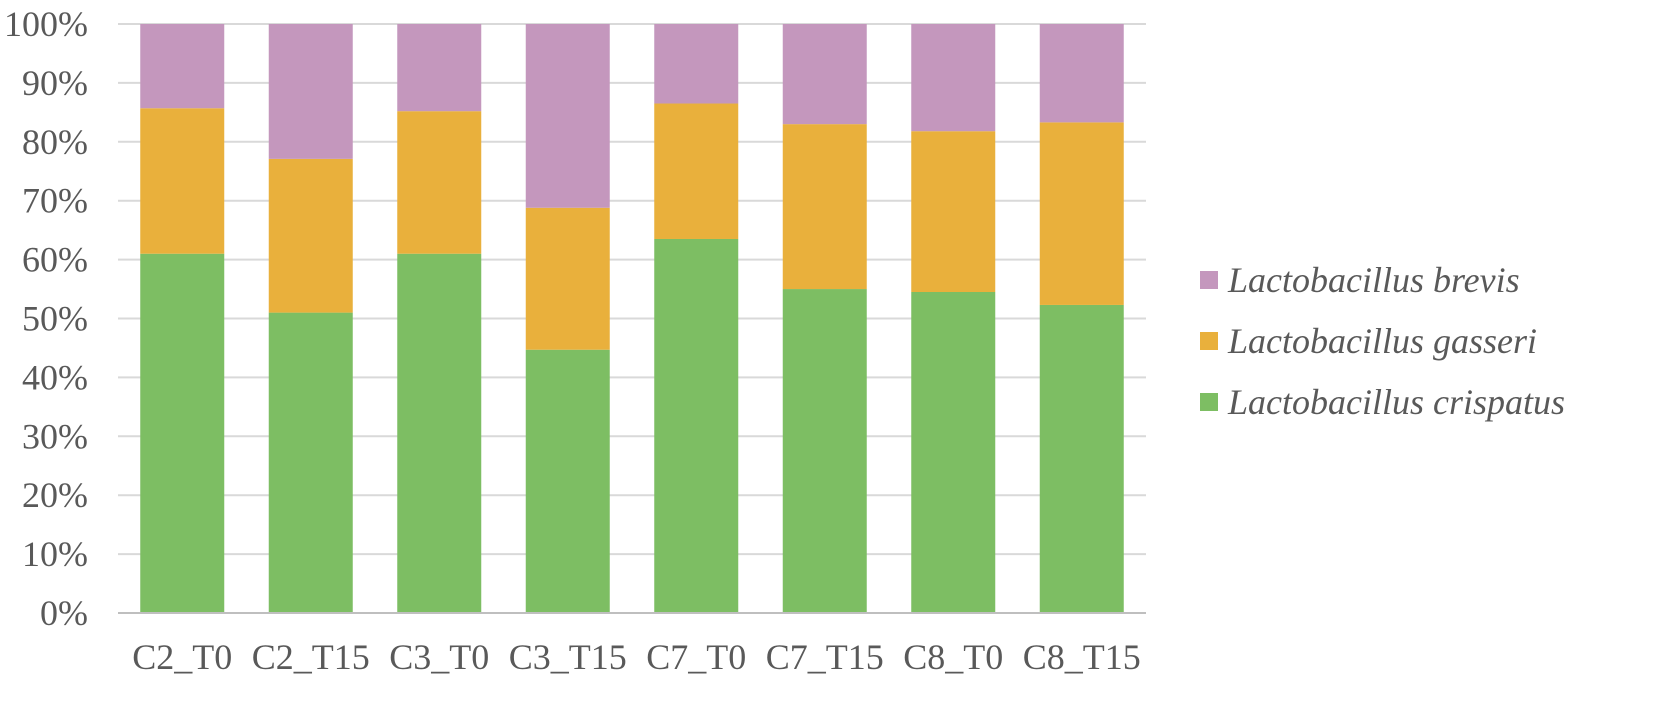  I want to click on y-tick-label: 90%, so click(55, 83).